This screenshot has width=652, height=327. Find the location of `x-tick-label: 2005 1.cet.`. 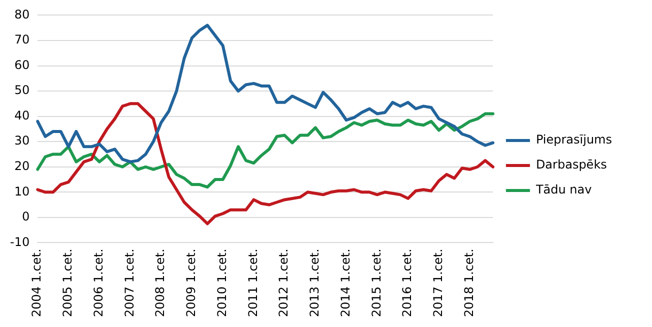

x-tick-label: 2005 1.cet. is located at coordinates (67, 283).